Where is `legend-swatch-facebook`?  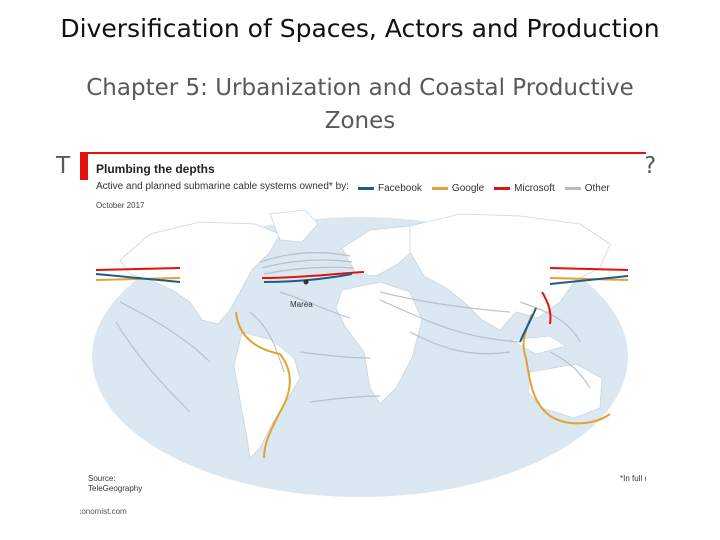
legend-swatch-facebook is located at coordinates (366, 188).